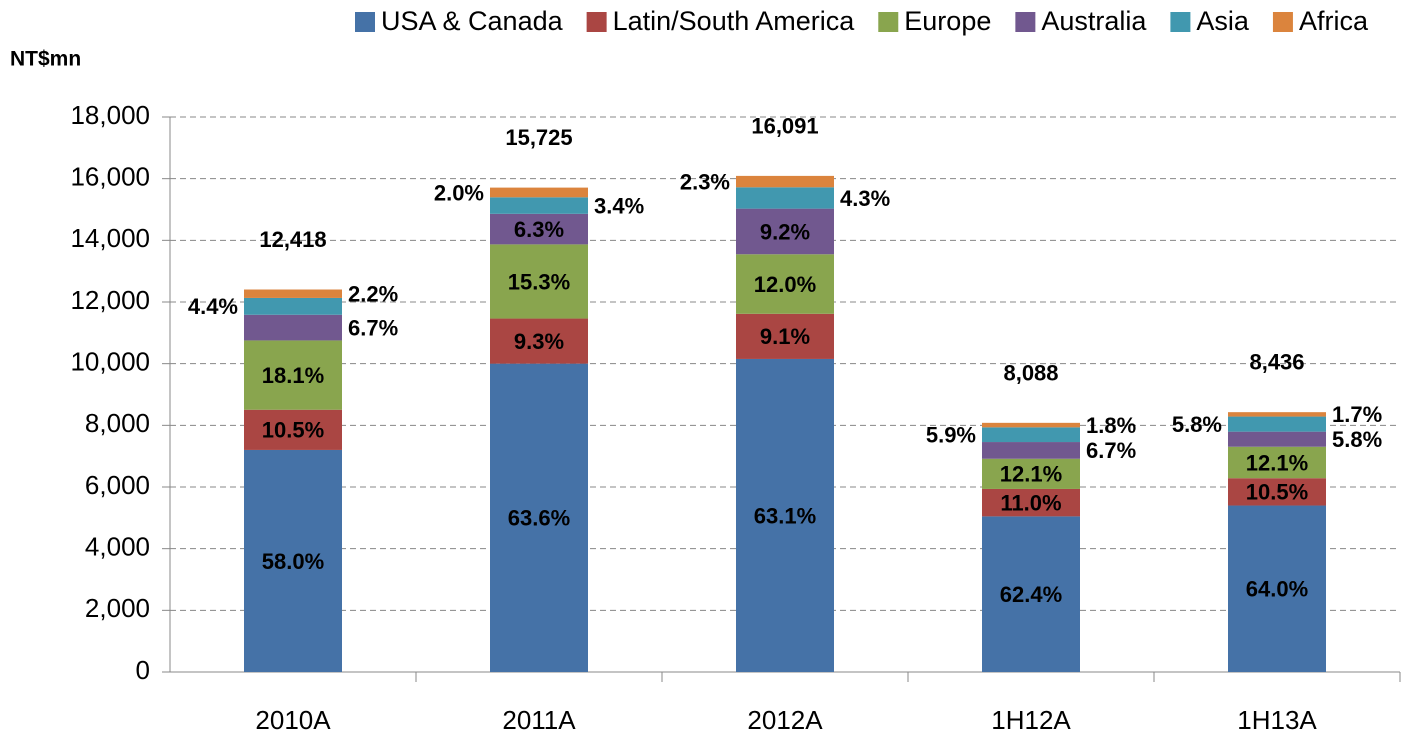 The width and height of the screenshot is (1402, 734). Describe the element at coordinates (1276, 362) in the screenshot. I see `total-label: 8,436` at that location.